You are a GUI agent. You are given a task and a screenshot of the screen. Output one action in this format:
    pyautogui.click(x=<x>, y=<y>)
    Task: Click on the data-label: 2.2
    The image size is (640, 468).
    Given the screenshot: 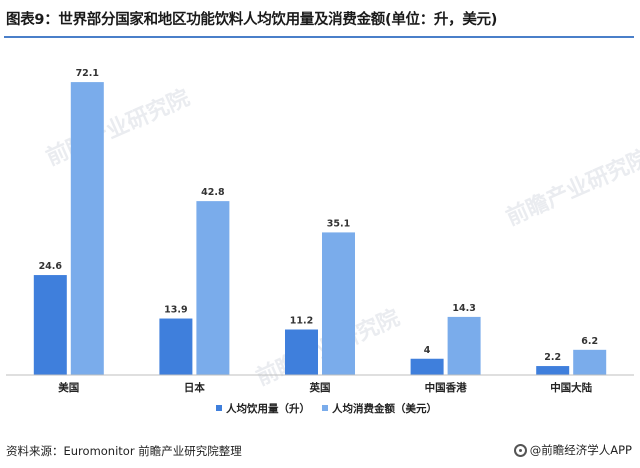 What is the action you would take?
    pyautogui.click(x=552, y=357)
    